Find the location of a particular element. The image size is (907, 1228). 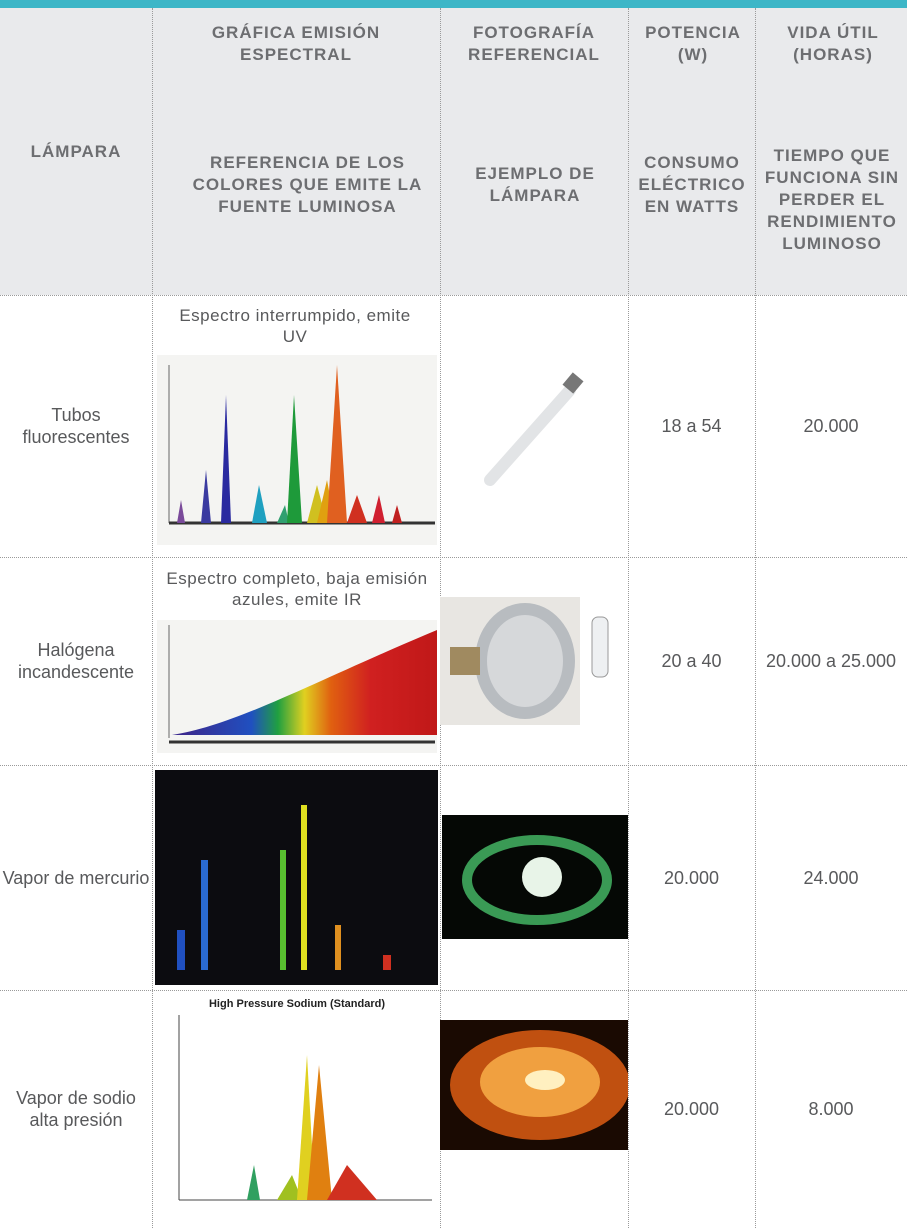

lamp-name: Halógena incandescente is located at coordinates (76, 661).